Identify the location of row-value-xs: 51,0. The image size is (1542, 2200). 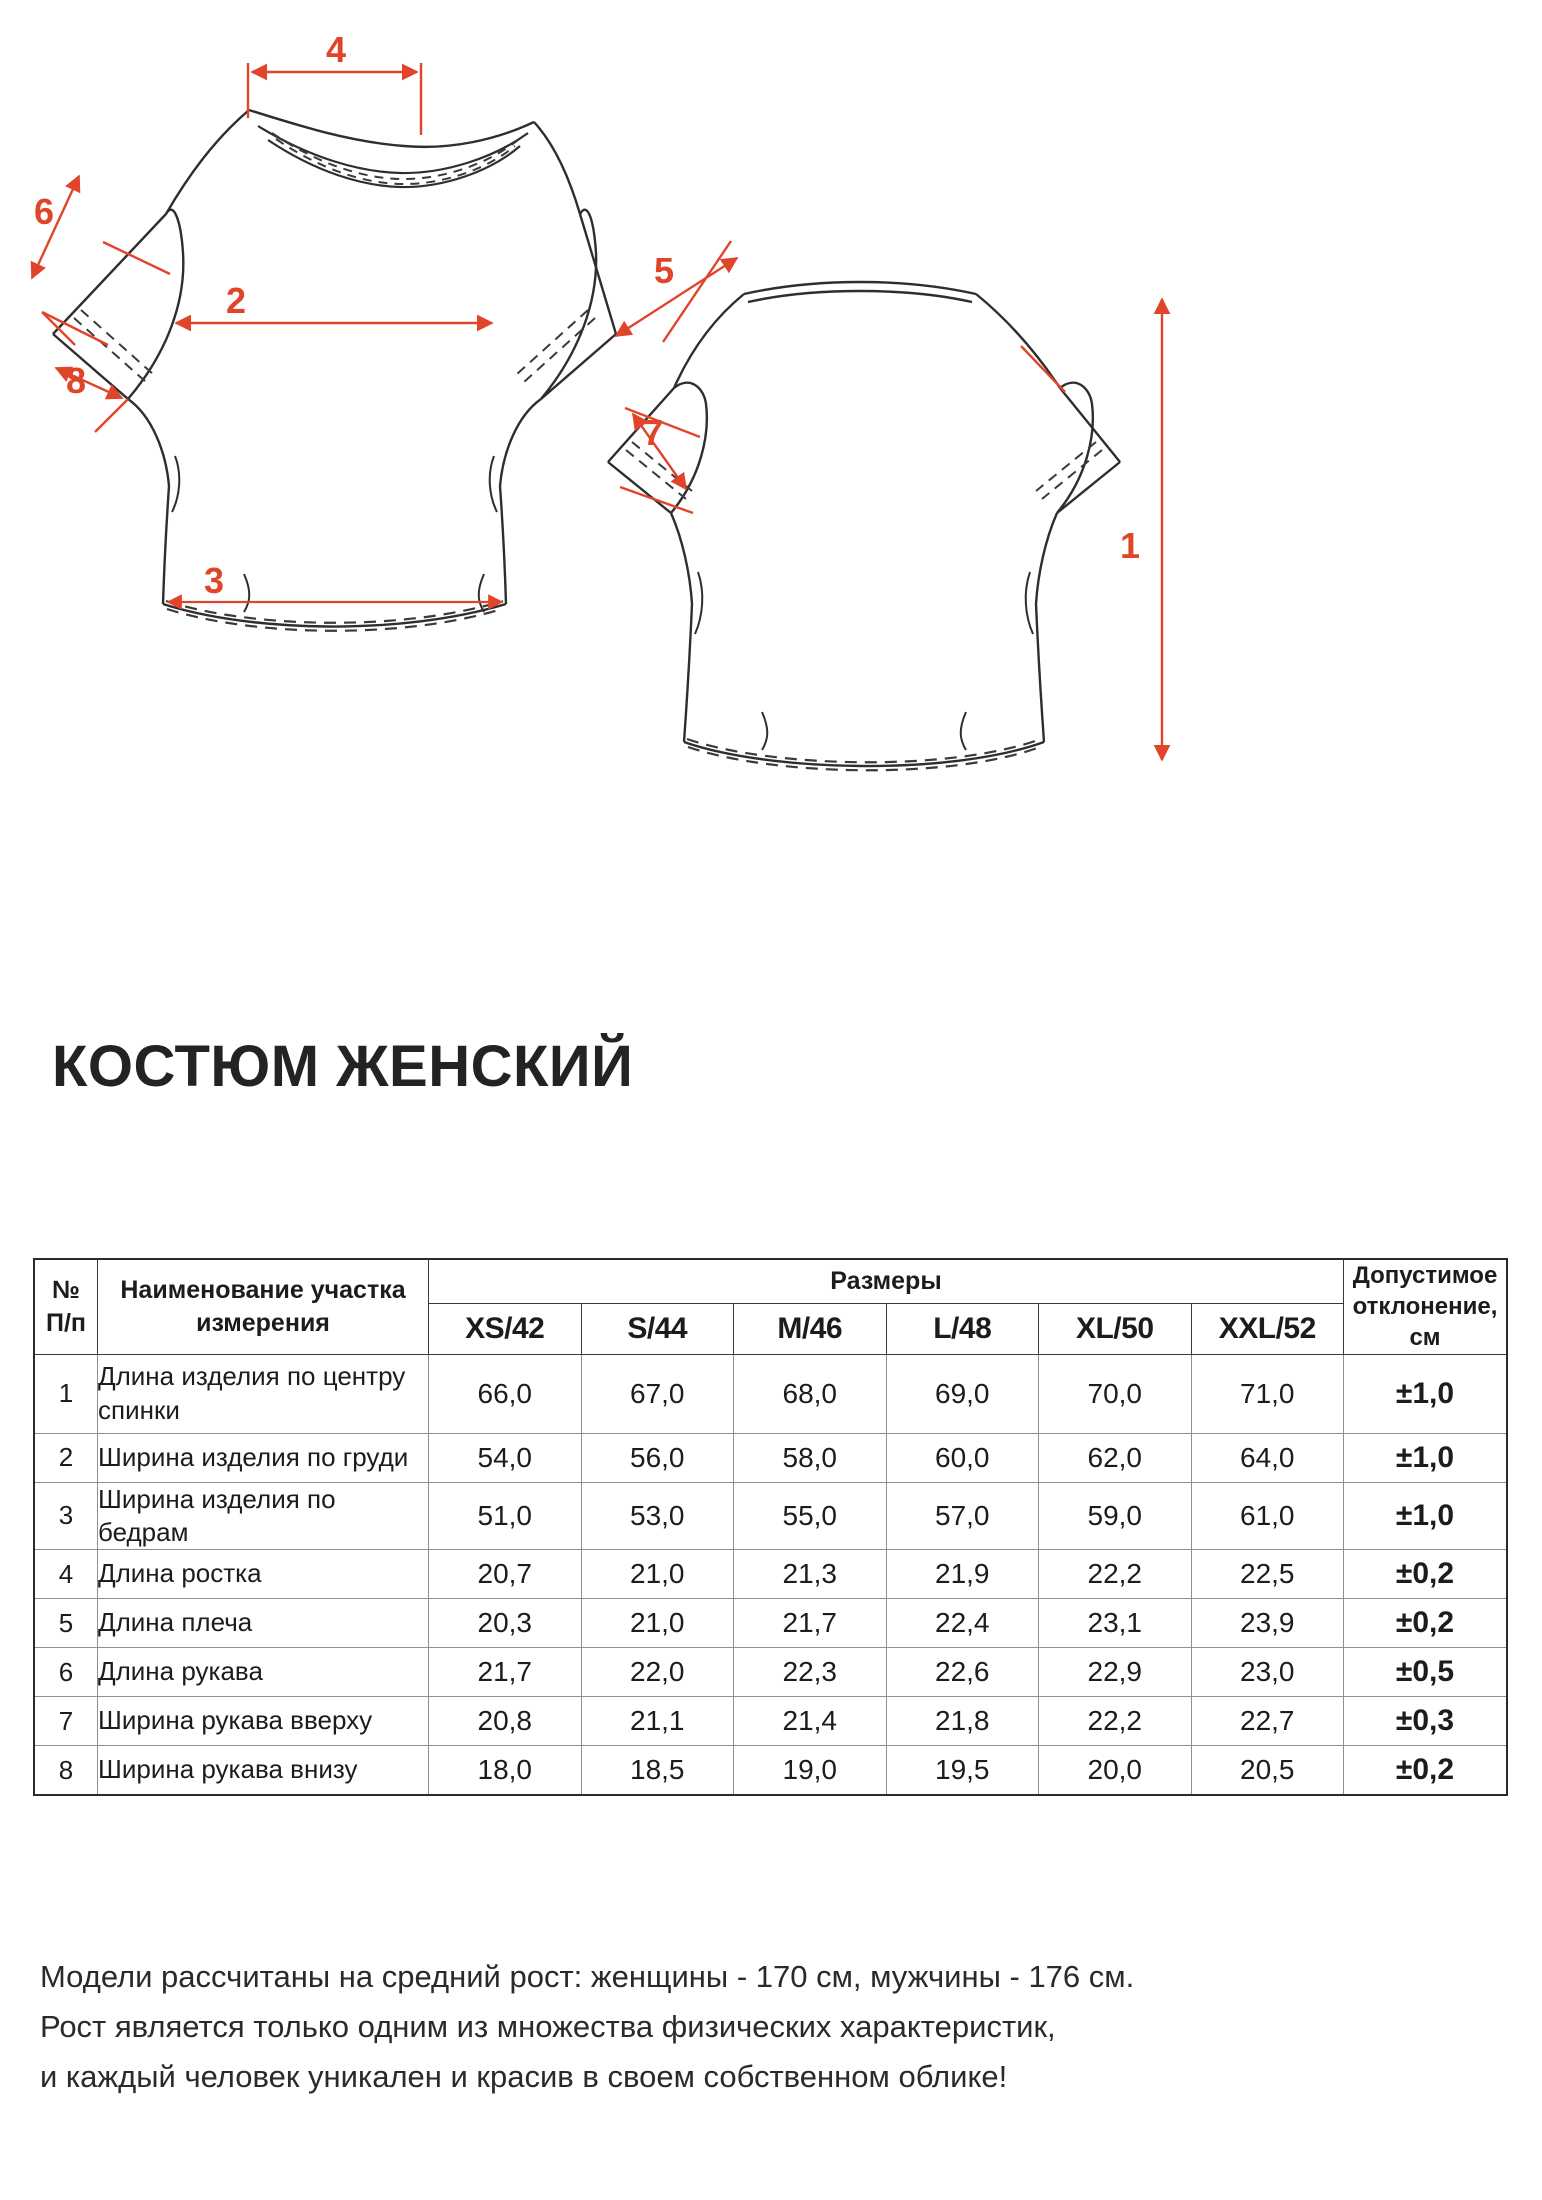
(505, 1516).